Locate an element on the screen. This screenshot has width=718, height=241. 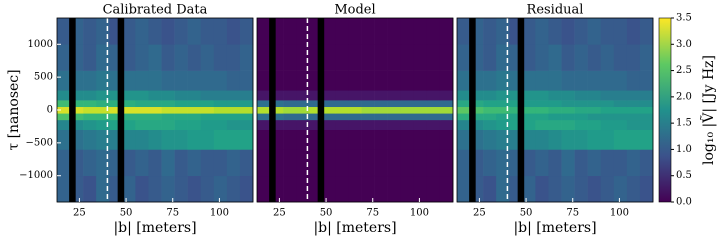
panel-title: Model is located at coordinates (354, 10).